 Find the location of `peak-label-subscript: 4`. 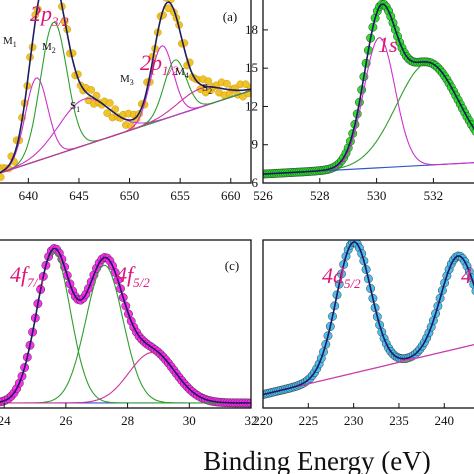

peak-label-subscript: 4 is located at coordinates (187, 75).